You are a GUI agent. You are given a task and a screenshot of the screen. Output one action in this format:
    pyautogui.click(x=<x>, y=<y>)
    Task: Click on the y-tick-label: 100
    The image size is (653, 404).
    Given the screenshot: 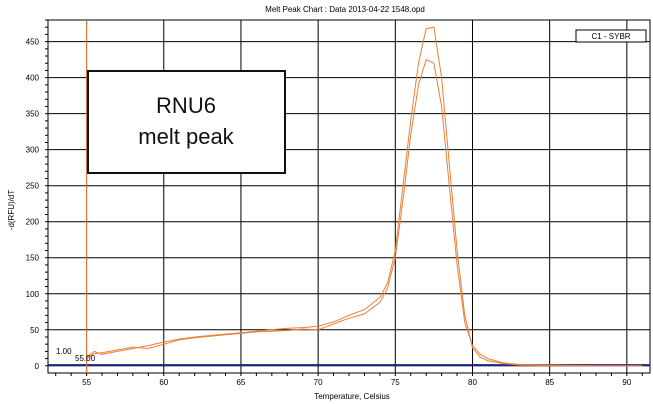 What is the action you would take?
    pyautogui.click(x=33, y=294)
    